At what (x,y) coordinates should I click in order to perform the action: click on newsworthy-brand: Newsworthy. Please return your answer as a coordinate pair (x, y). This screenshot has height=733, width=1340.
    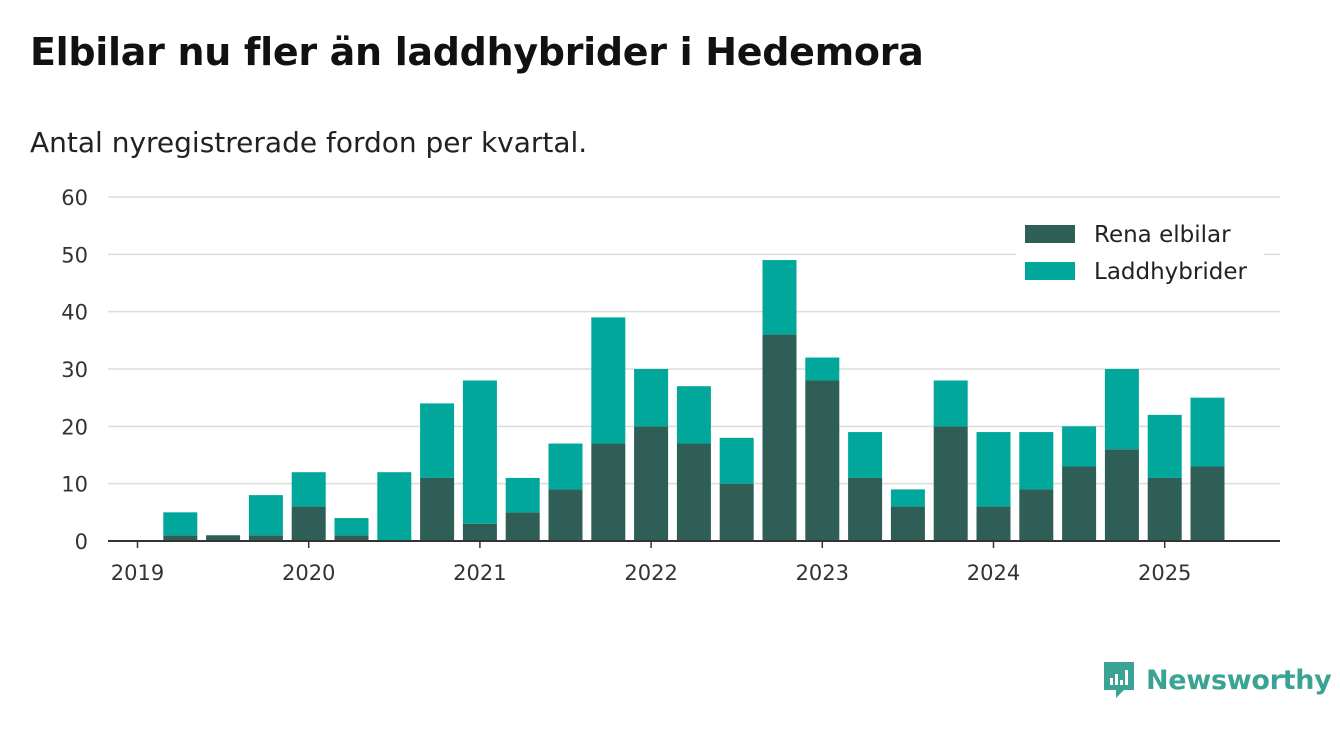
    Looking at the image, I should click on (1217, 680).